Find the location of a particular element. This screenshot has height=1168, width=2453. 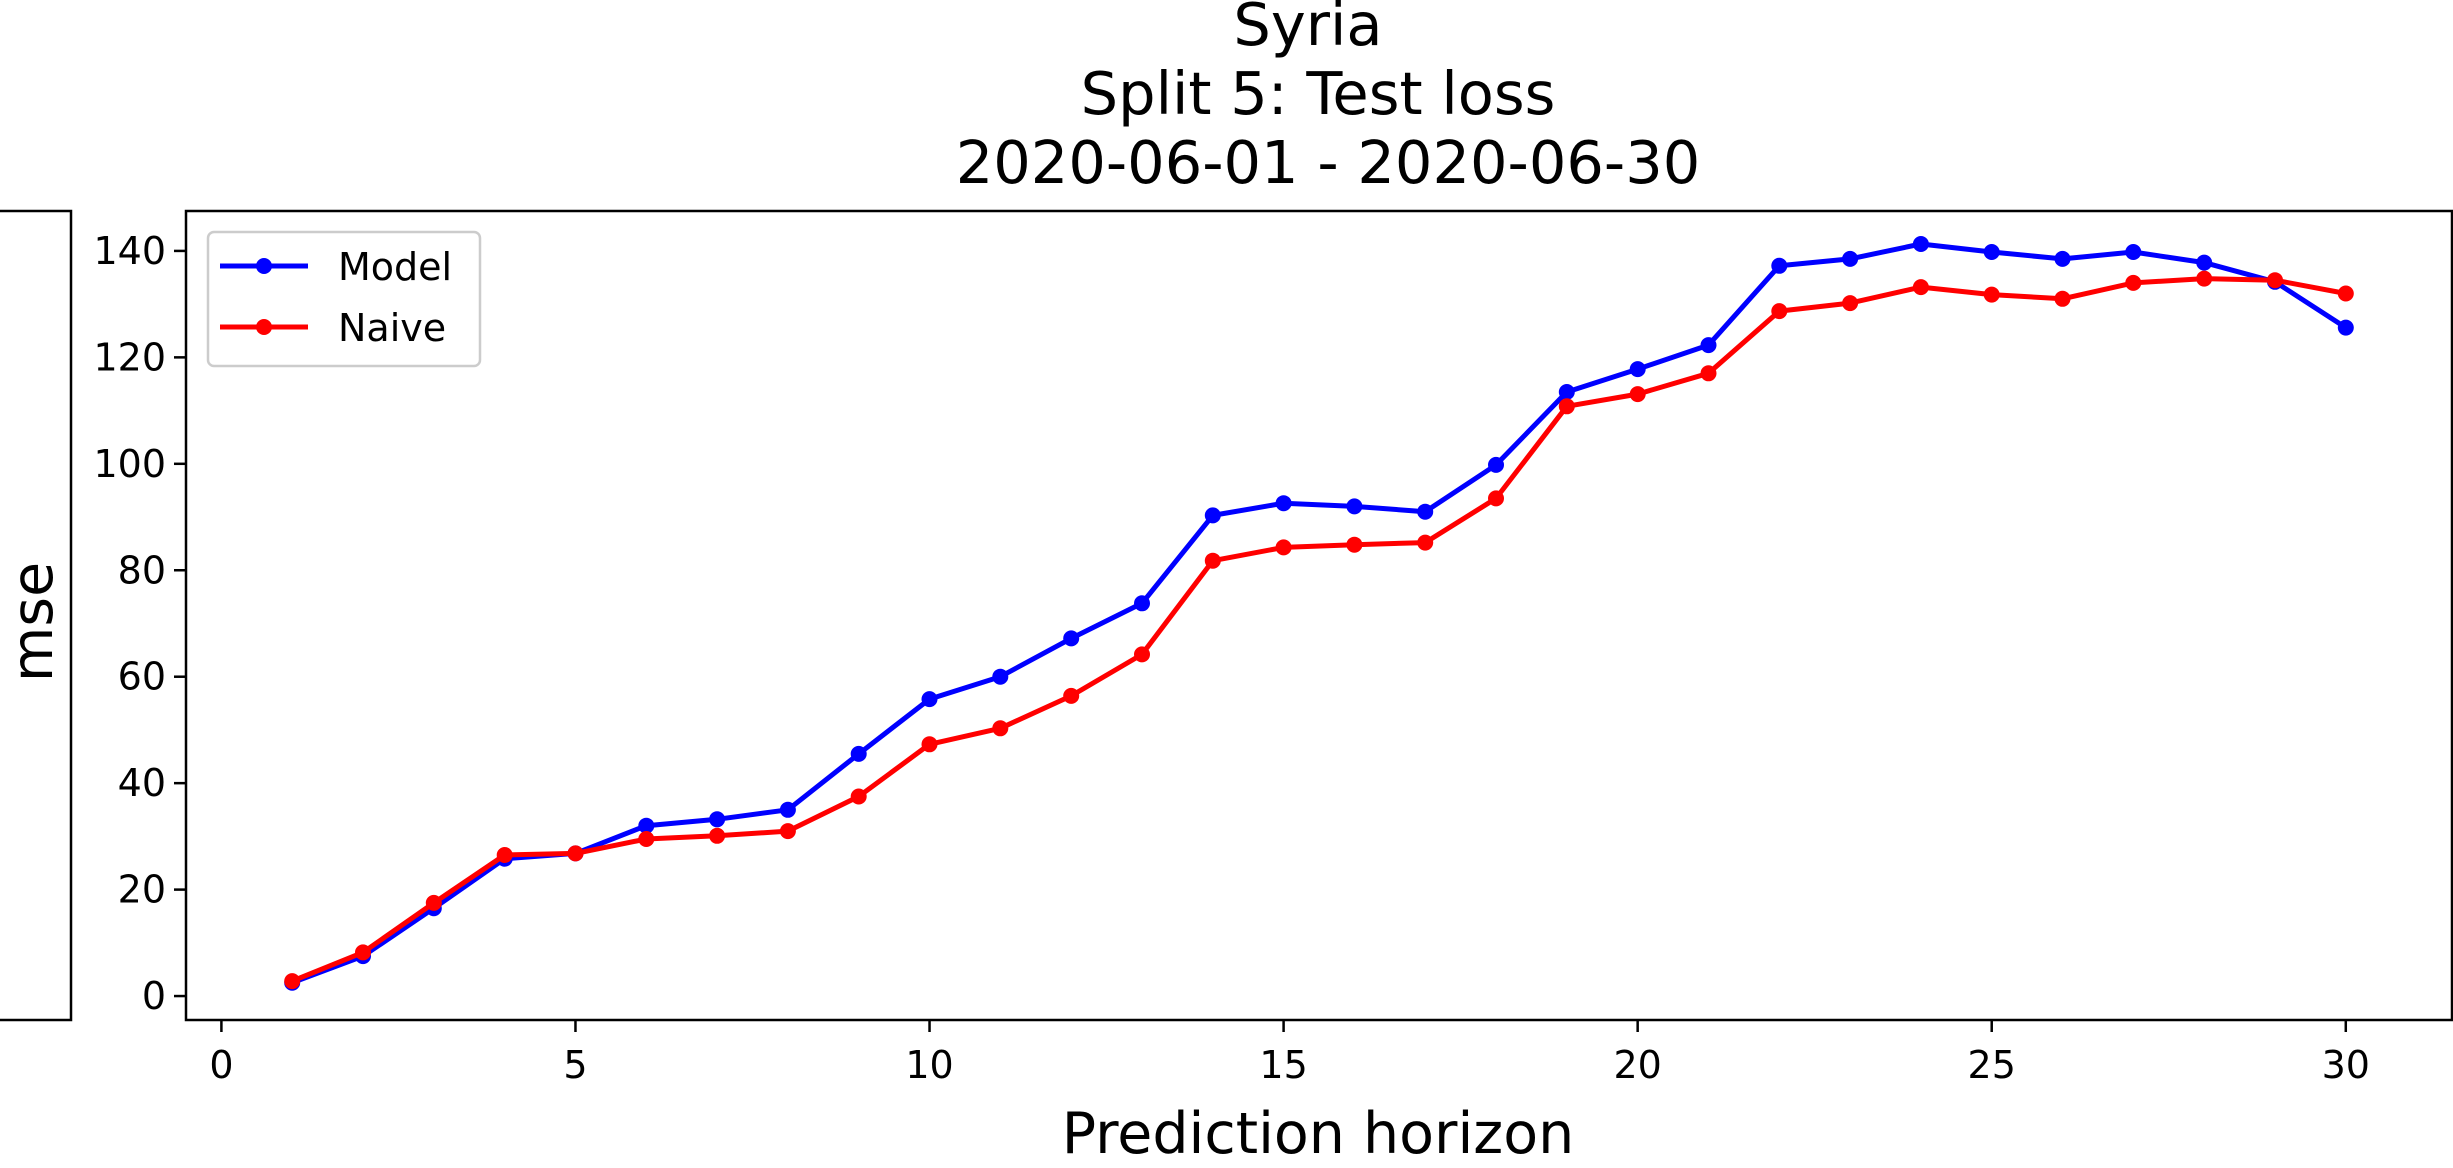

y-tick-label: 40 is located at coordinates (142, 783).